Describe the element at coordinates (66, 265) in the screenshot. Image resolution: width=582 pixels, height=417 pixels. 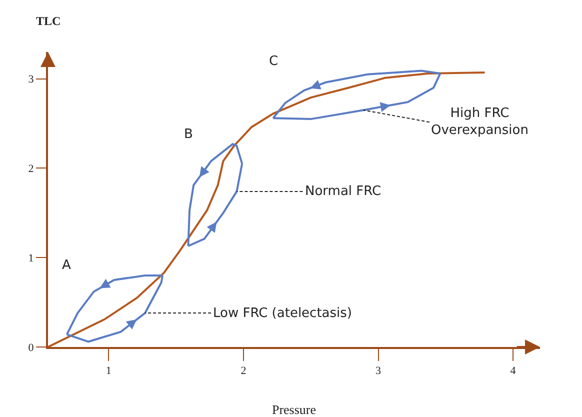
I see `annotation: A` at that location.